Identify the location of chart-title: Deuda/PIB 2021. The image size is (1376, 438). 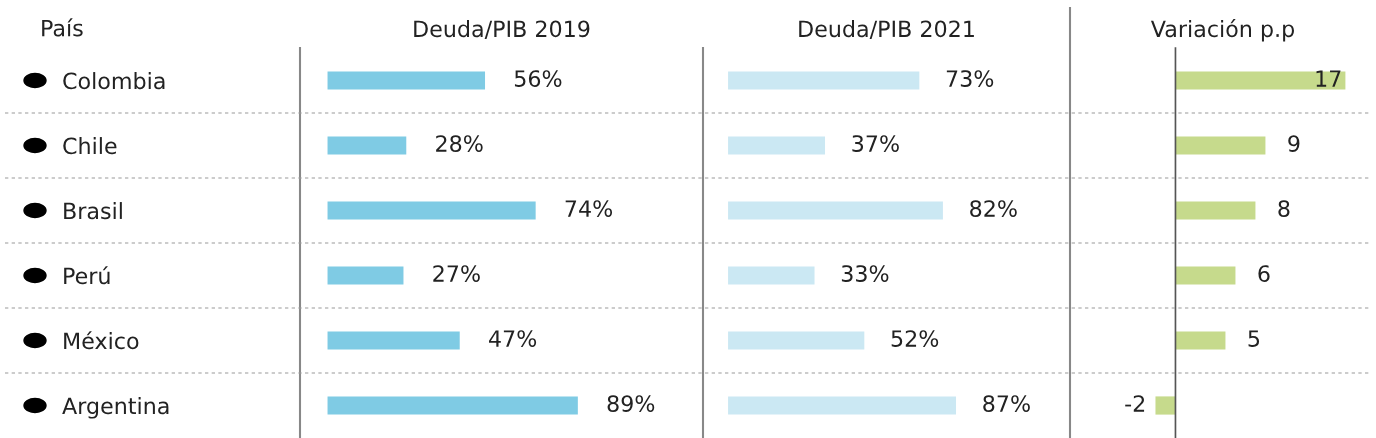
(886, 29).